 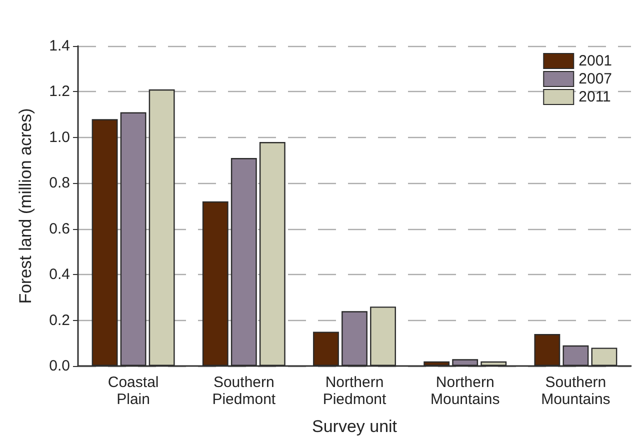 What do you see at coordinates (59, 91) in the screenshot?
I see `y-tick-label: 1.2` at bounding box center [59, 91].